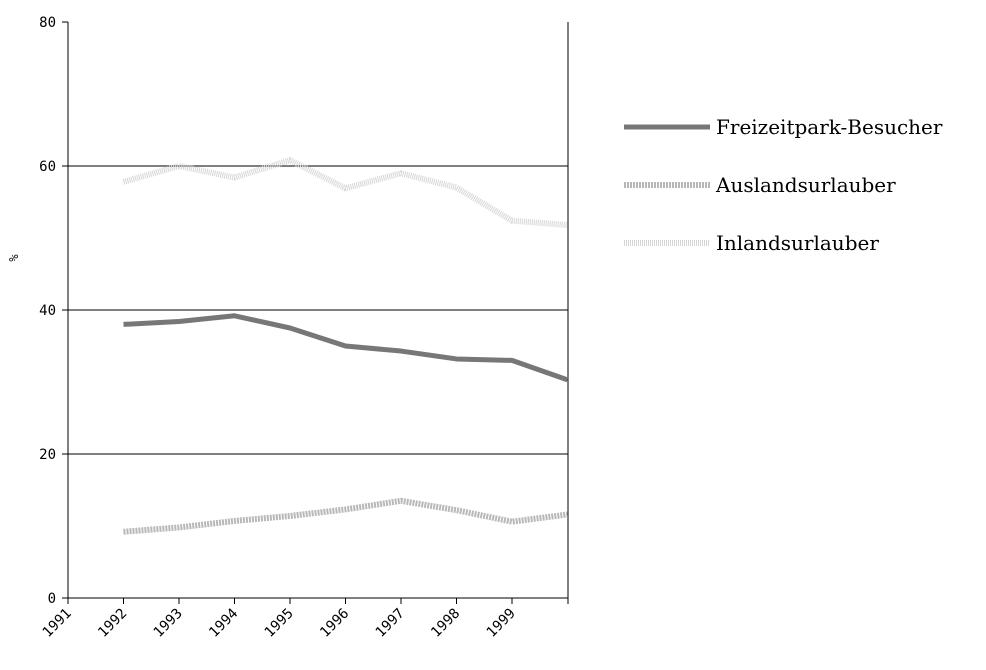 The height and width of the screenshot is (670, 986). What do you see at coordinates (445, 623) in the screenshot?
I see `x-tick-label: 1998` at bounding box center [445, 623].